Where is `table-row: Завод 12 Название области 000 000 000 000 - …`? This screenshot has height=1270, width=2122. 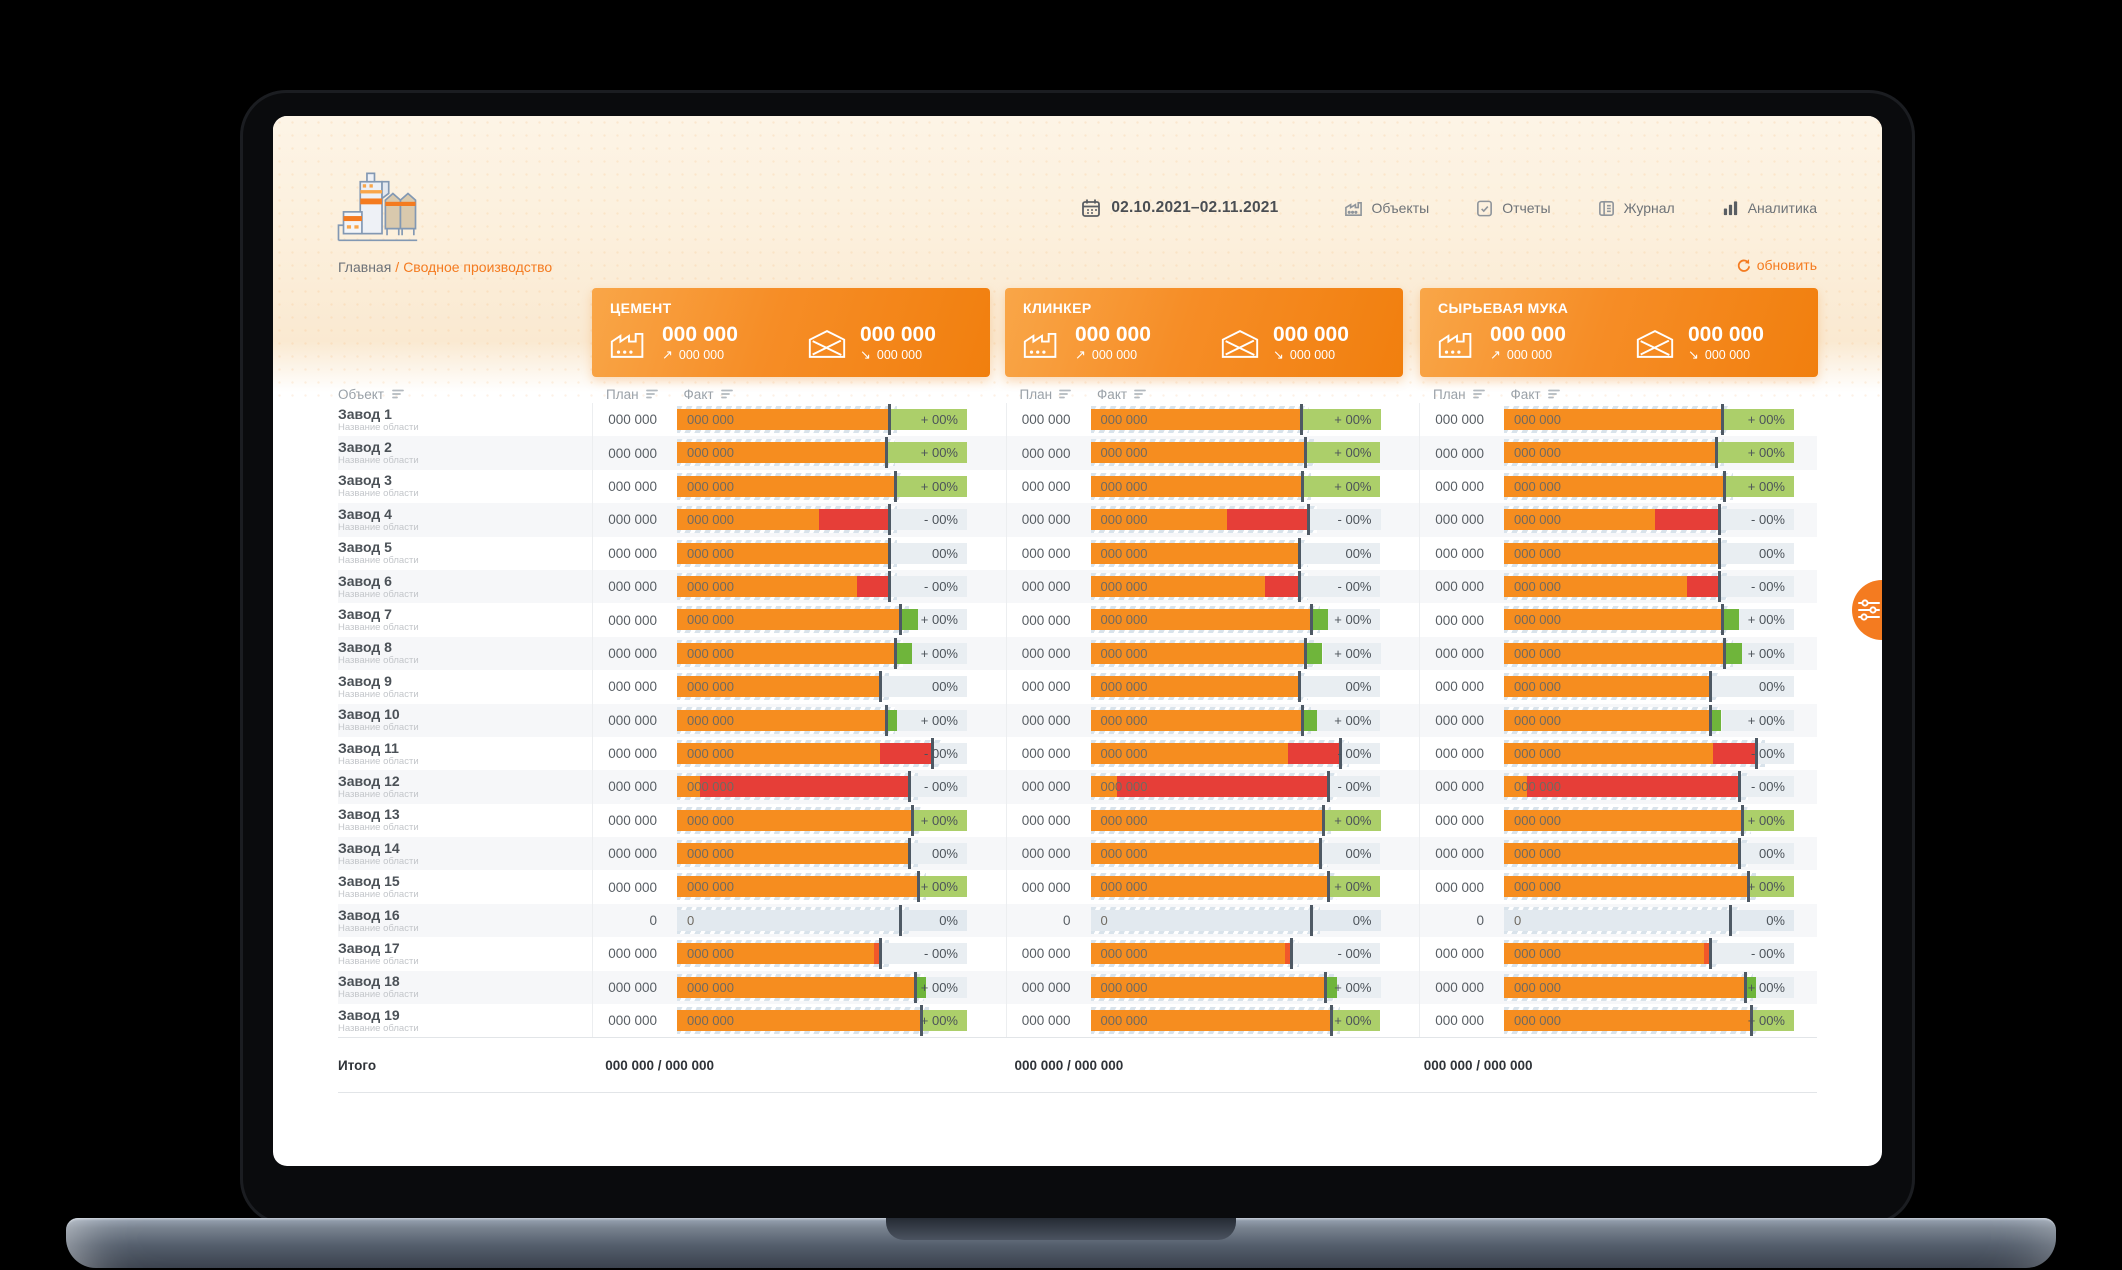
table-row: Завод 12 Название области 000 000 000 000 - … is located at coordinates (1077, 787).